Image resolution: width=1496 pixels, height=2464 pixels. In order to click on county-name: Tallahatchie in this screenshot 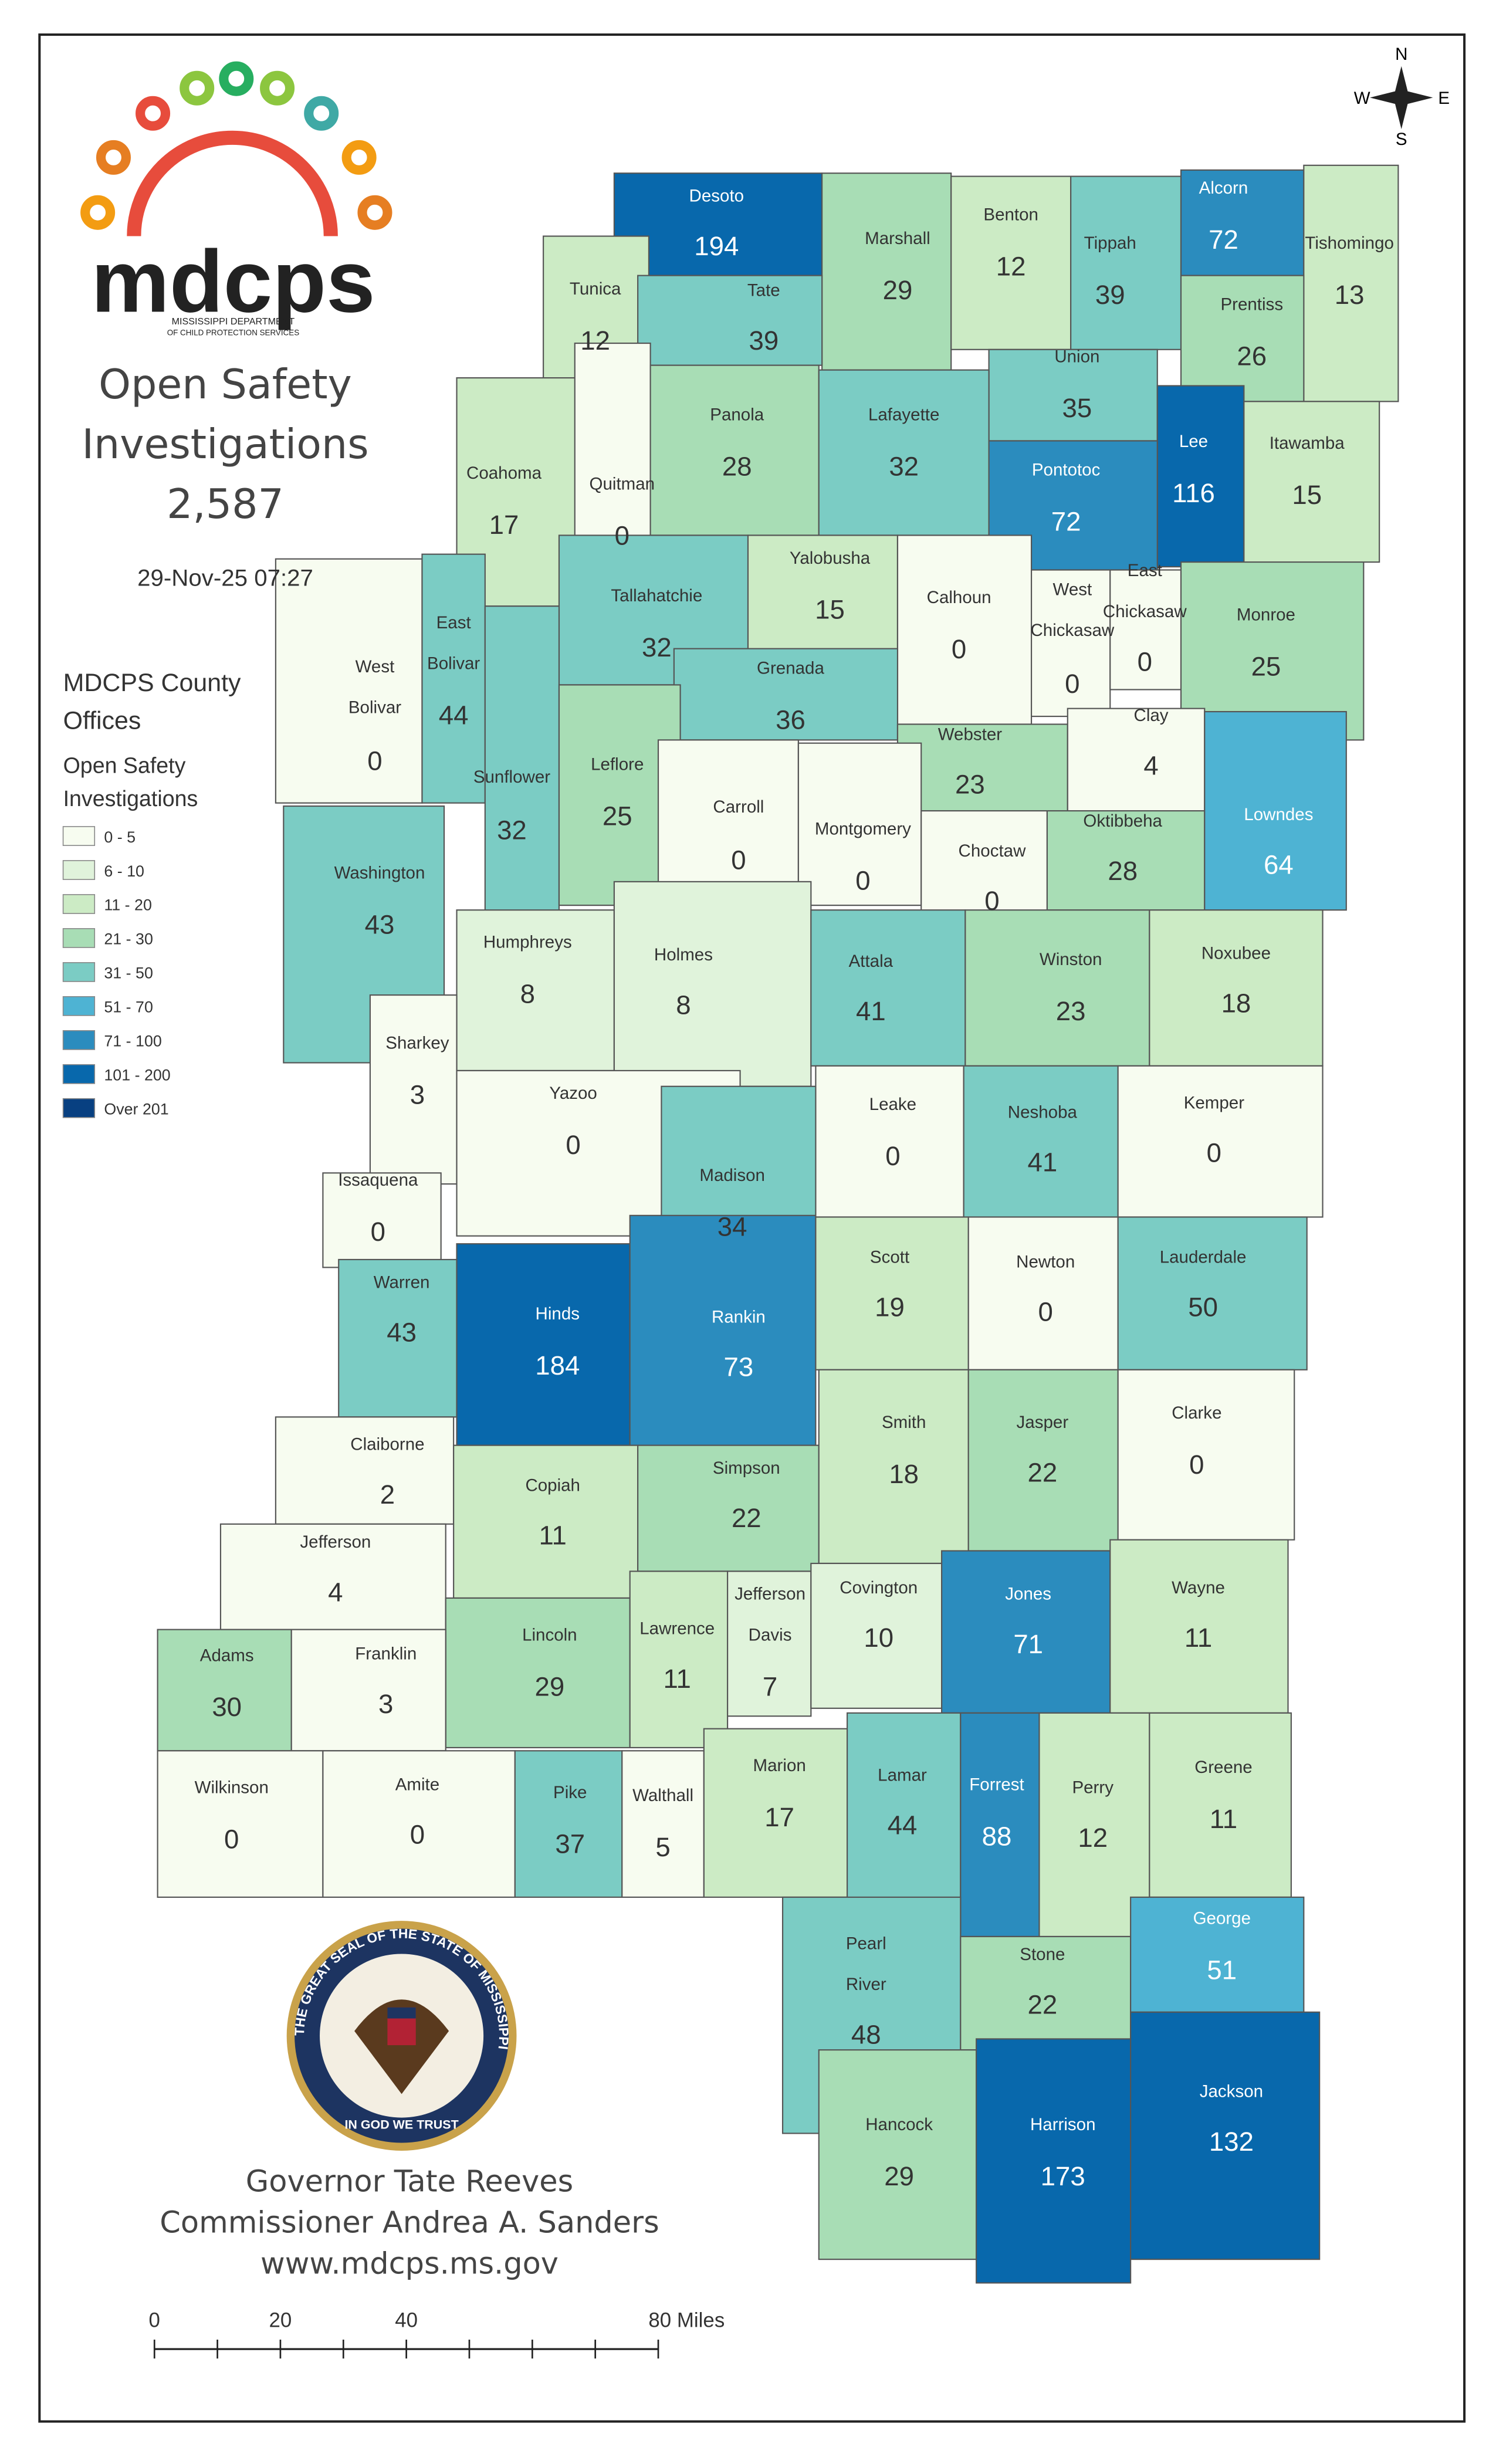, I will do `click(656, 595)`.